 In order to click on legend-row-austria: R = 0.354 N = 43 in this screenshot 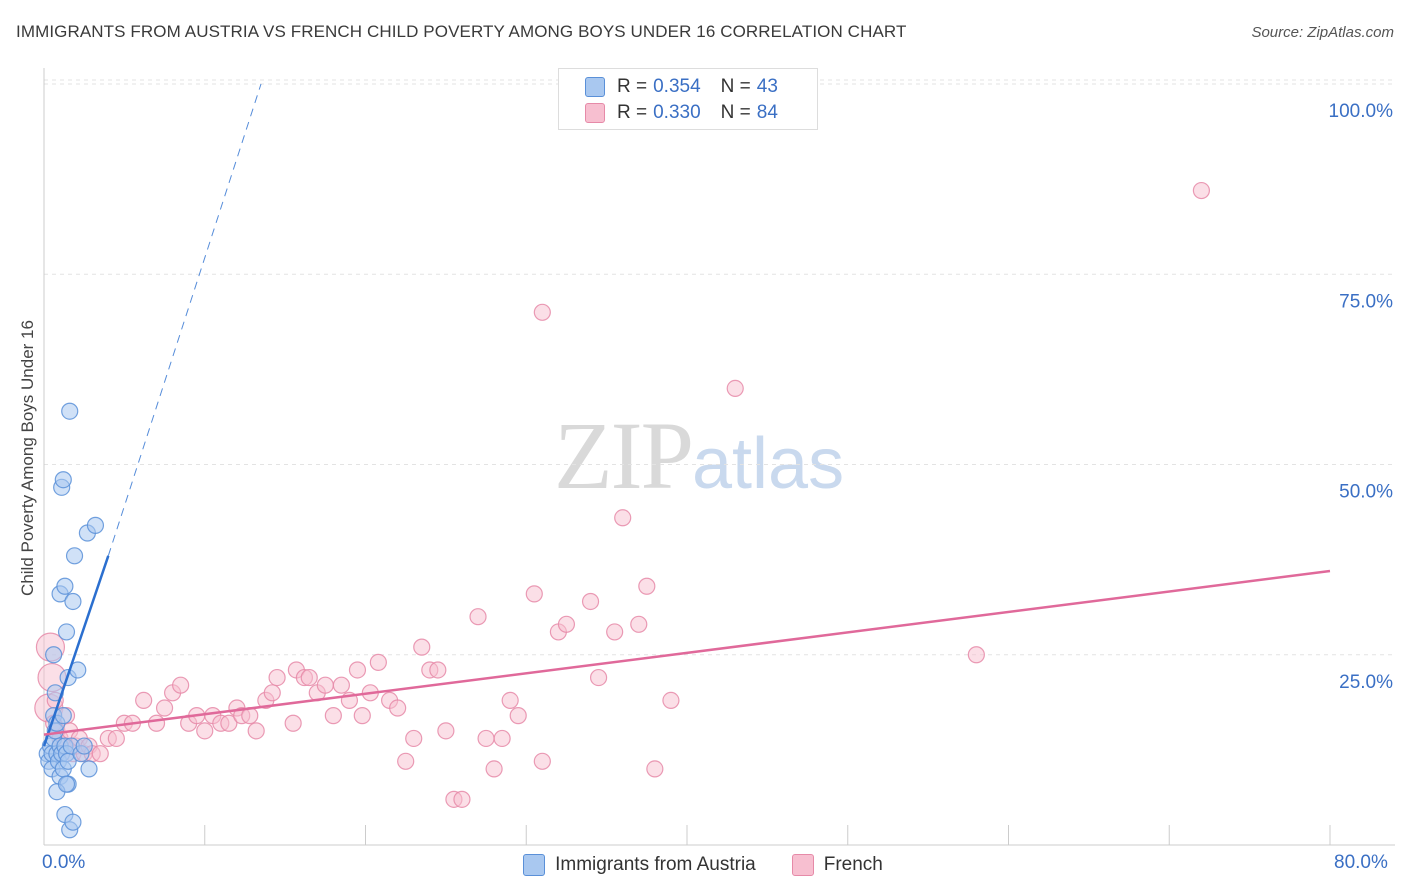, I will do `click(681, 87)`.